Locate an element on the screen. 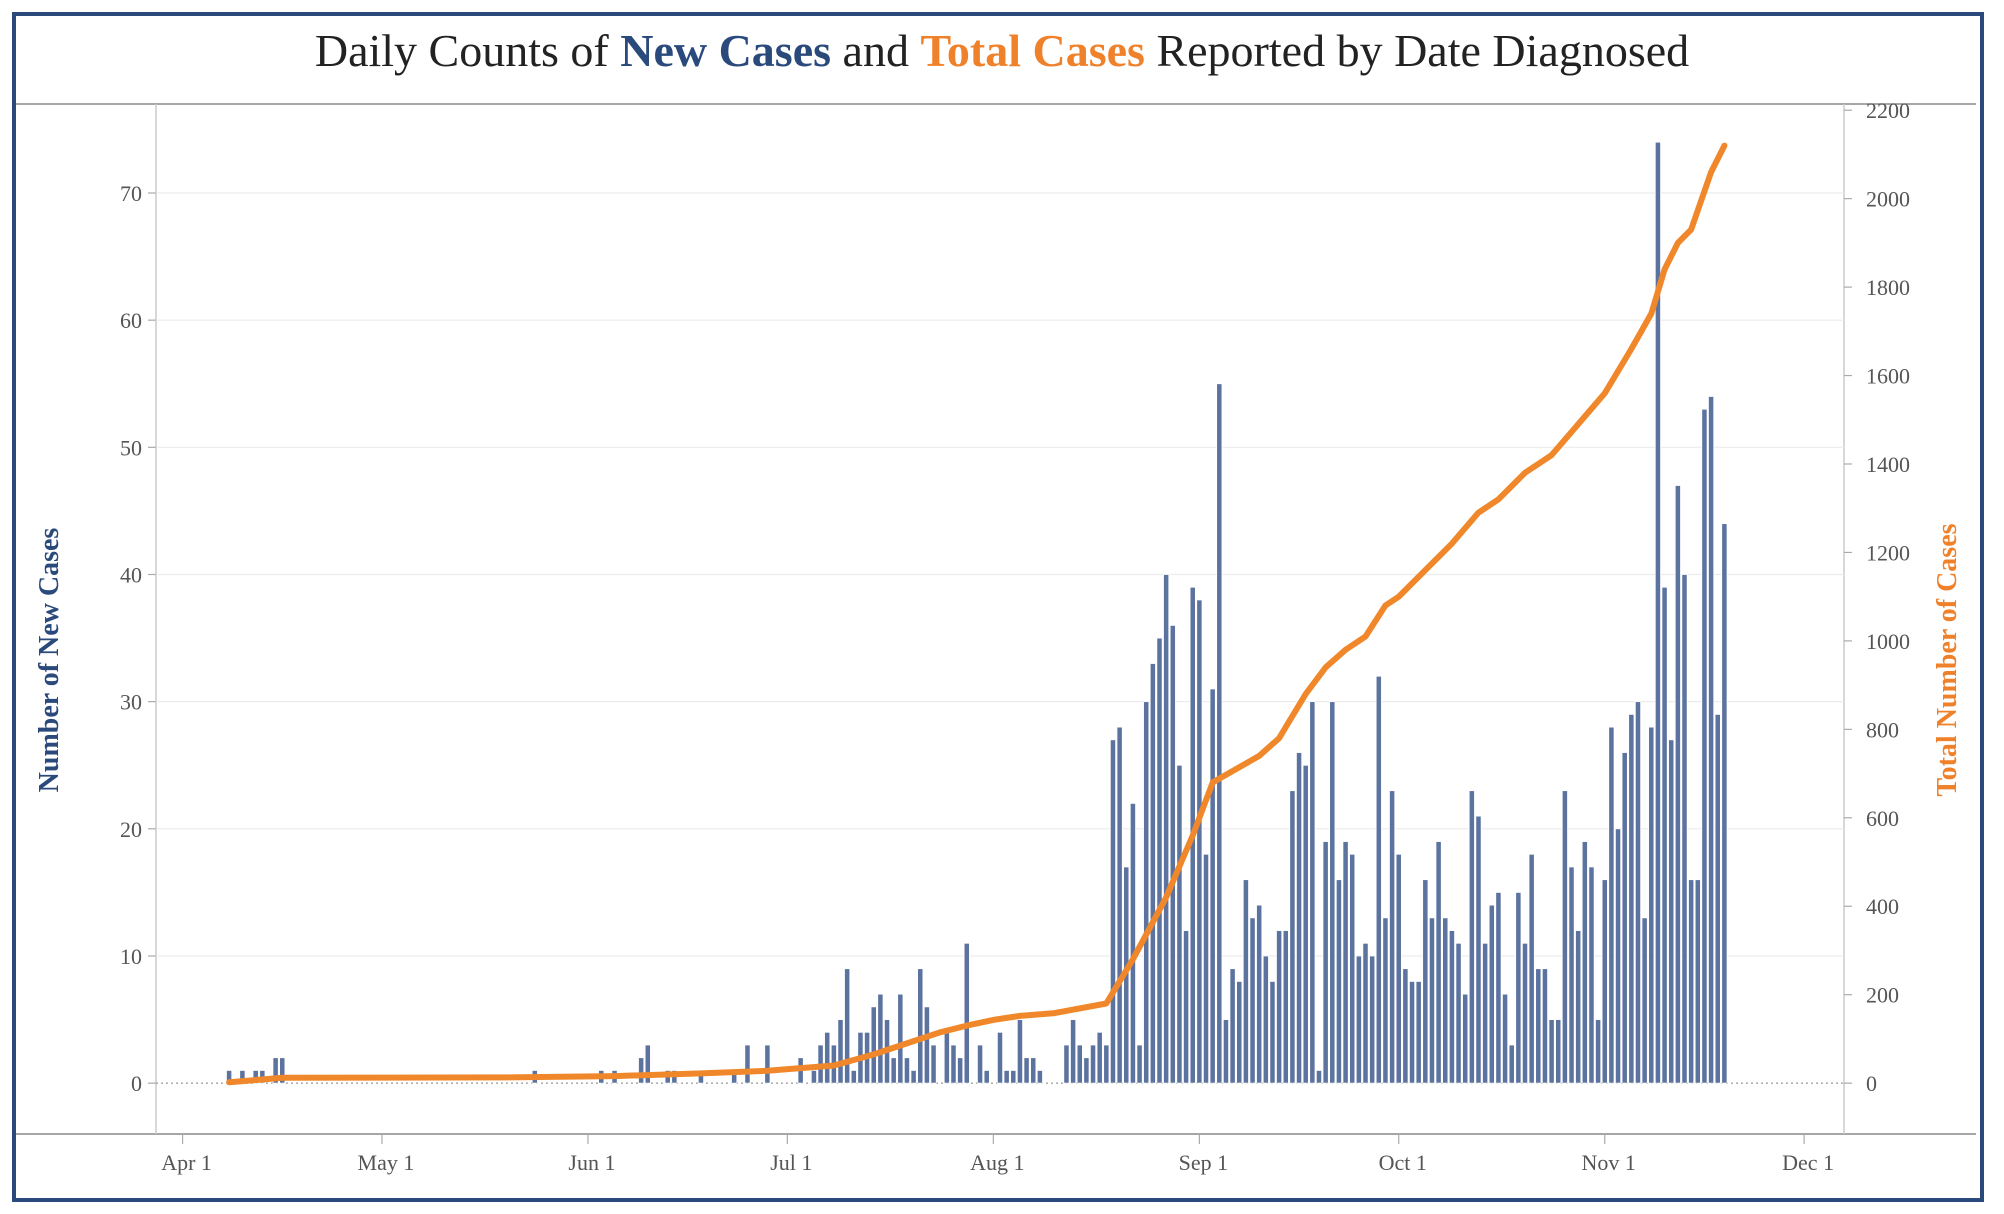 The height and width of the screenshot is (1214, 2004). left-tick-label: 20 is located at coordinates (131, 829).